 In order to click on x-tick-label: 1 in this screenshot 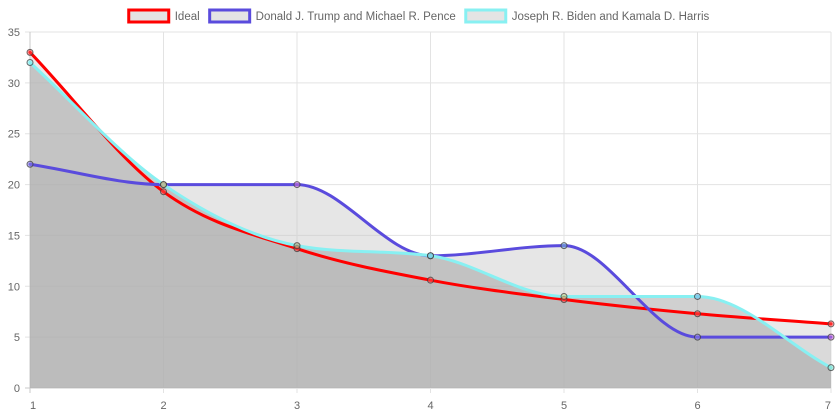, I will do `click(33, 406)`.